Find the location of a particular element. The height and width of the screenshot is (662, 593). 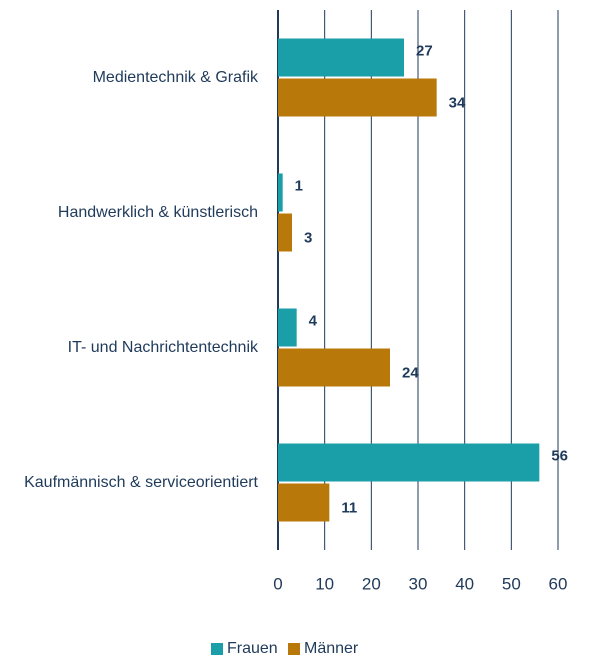

value-label: 34 is located at coordinates (457, 102).